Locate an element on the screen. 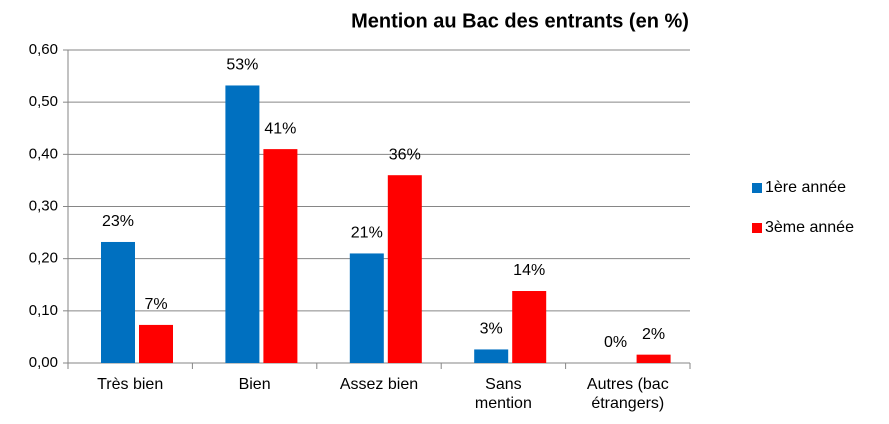  x-tick-label: Sans mention is located at coordinates (503, 394).